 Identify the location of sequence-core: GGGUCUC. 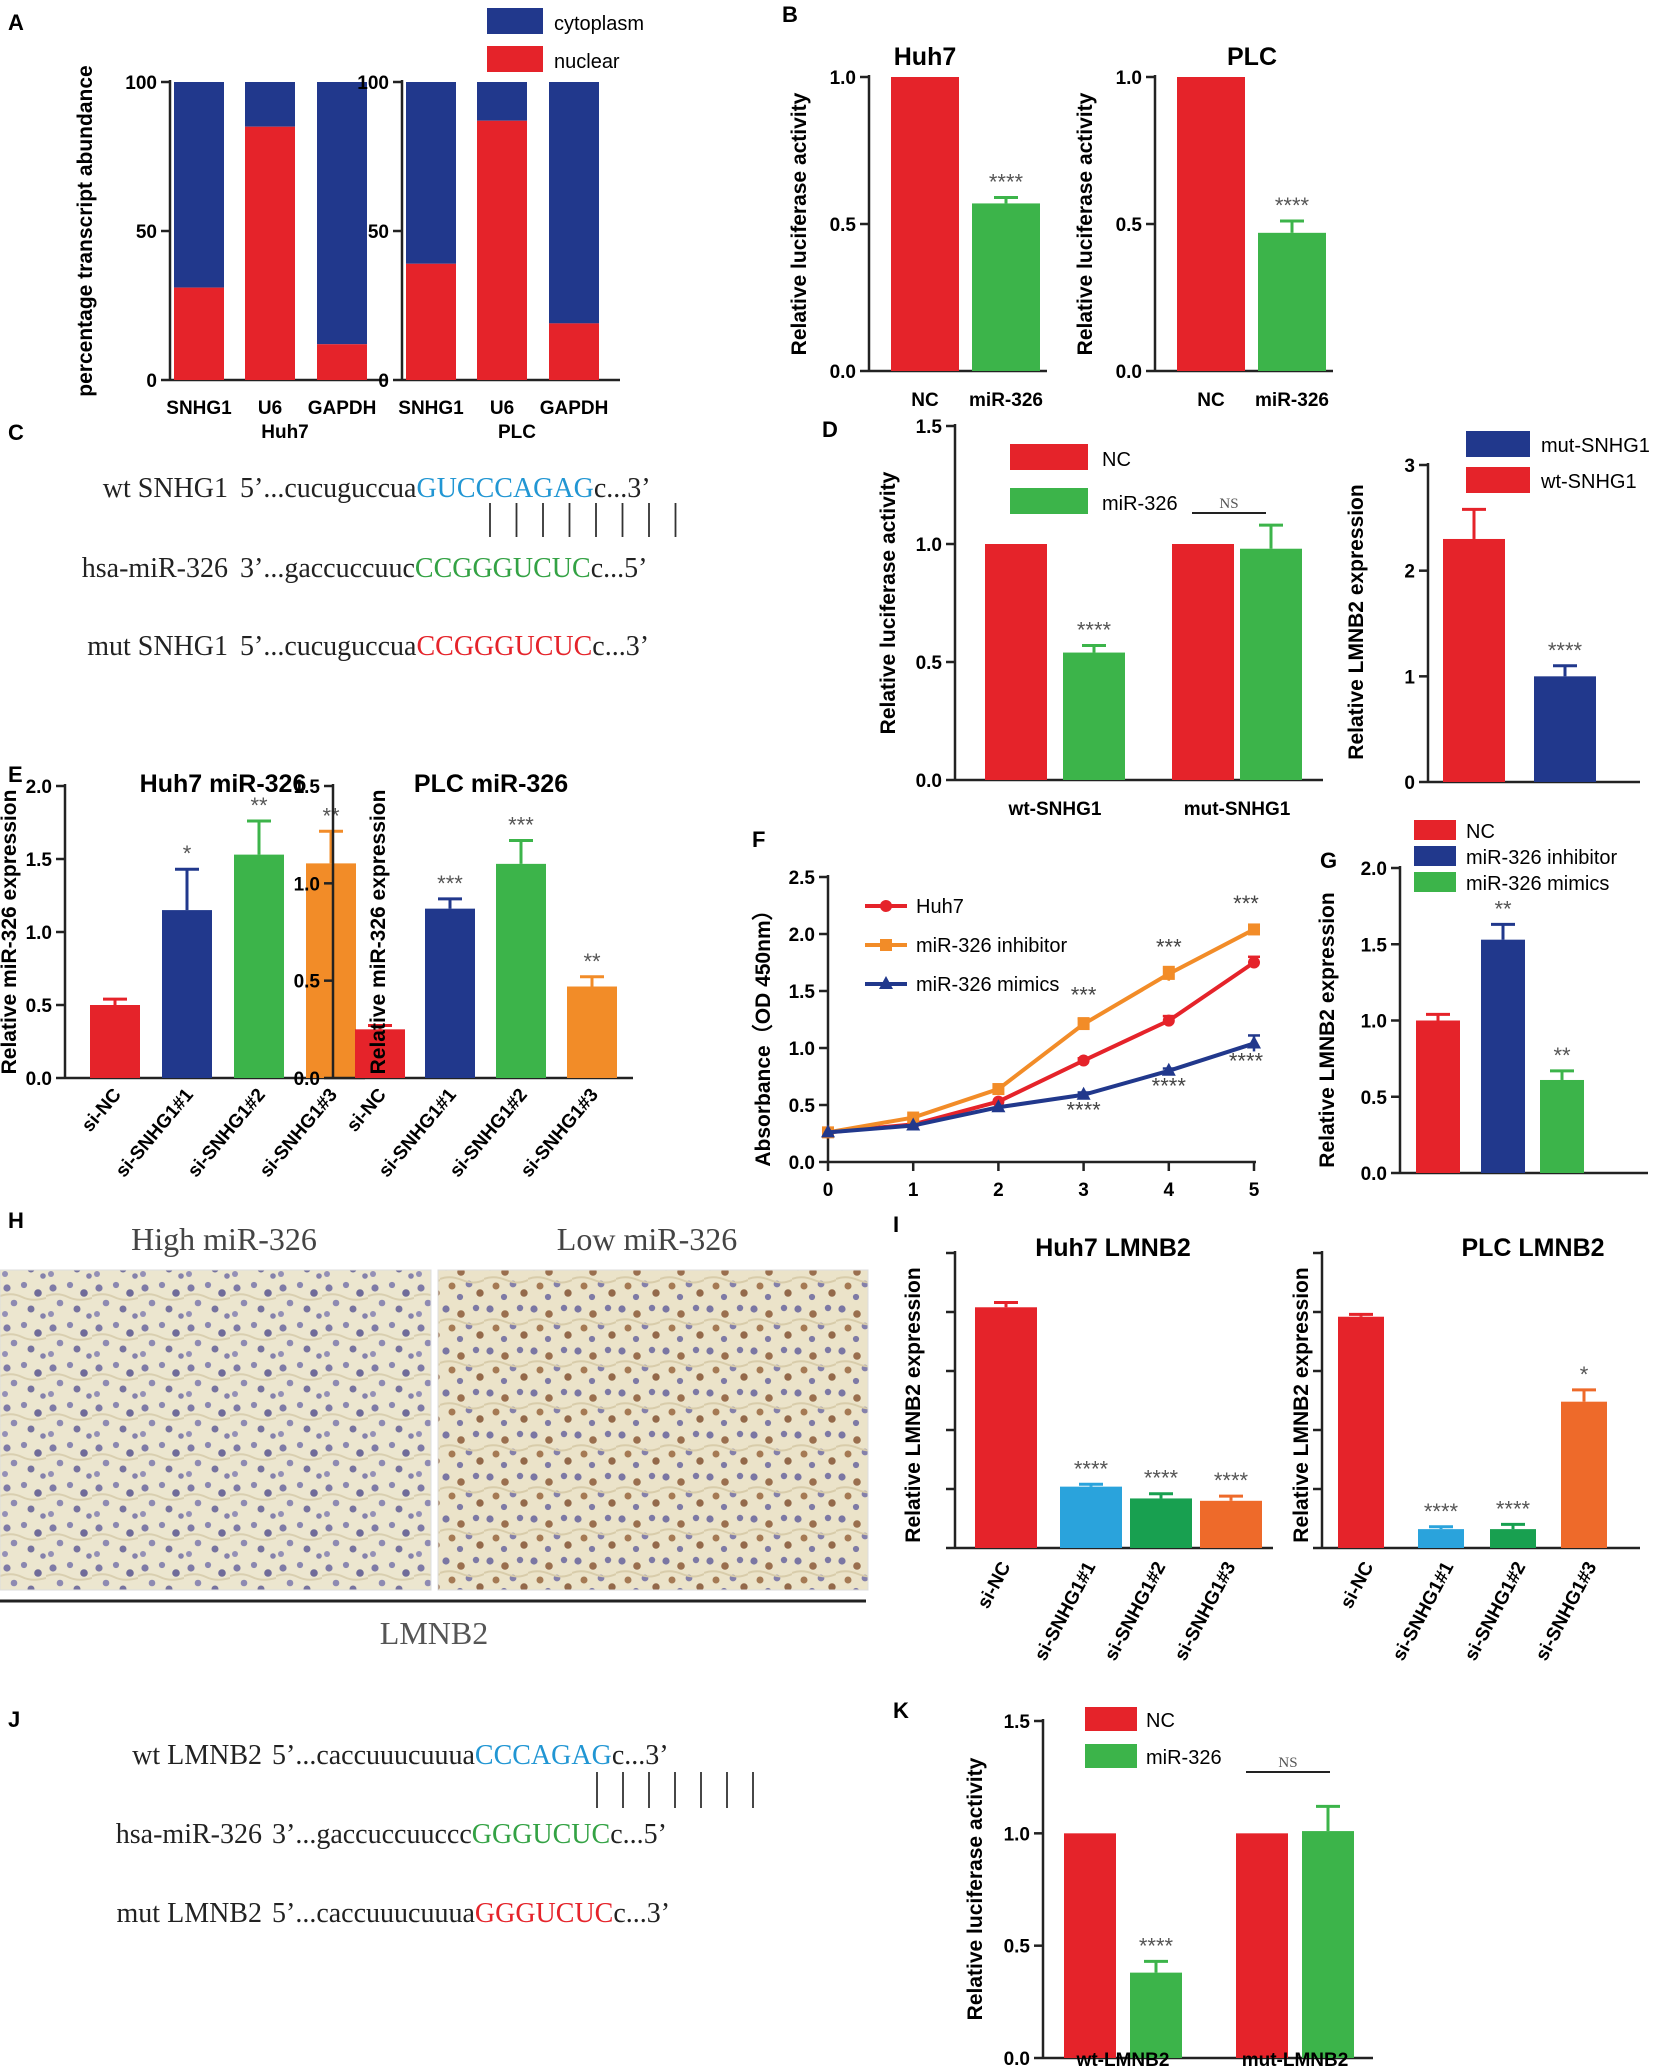
(544, 1913).